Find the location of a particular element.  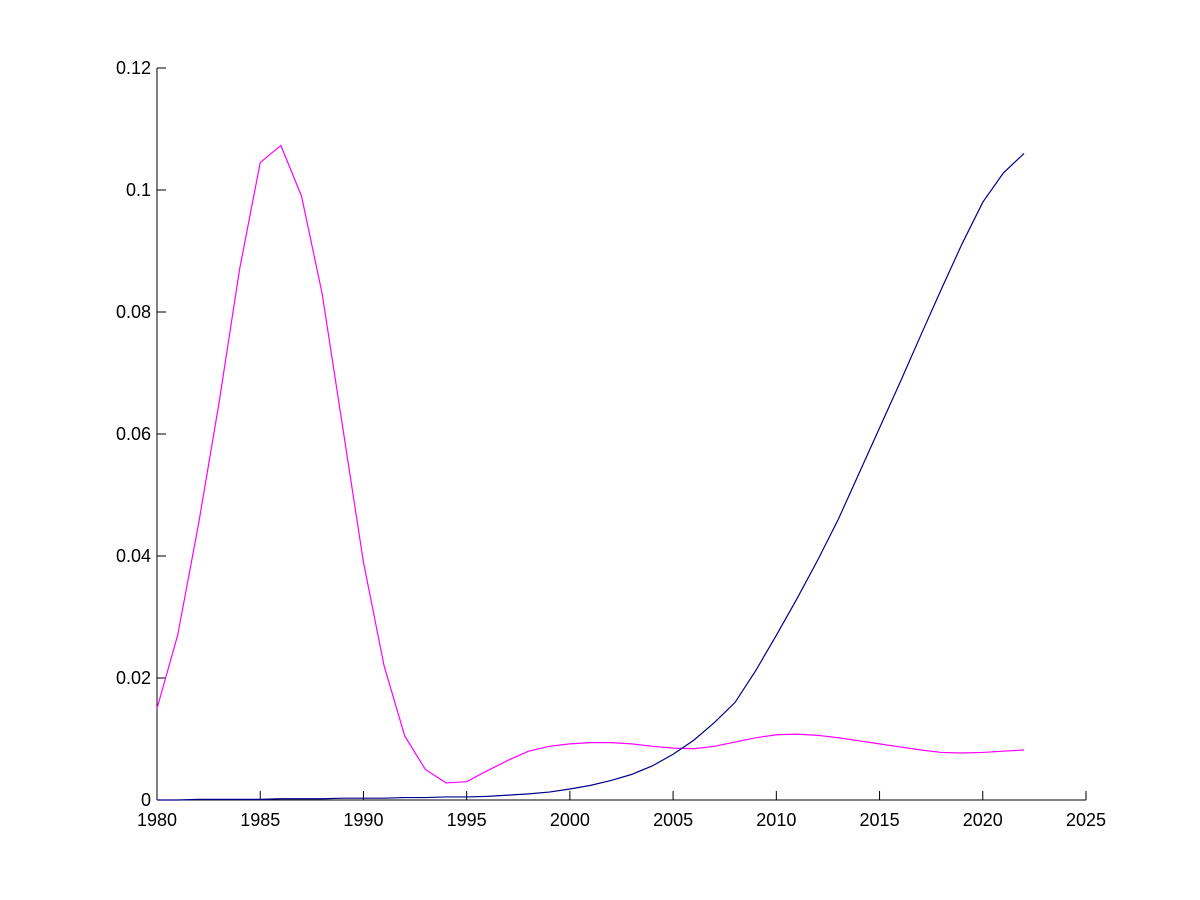

y-tick-label: 0.06 is located at coordinates (133, 434).